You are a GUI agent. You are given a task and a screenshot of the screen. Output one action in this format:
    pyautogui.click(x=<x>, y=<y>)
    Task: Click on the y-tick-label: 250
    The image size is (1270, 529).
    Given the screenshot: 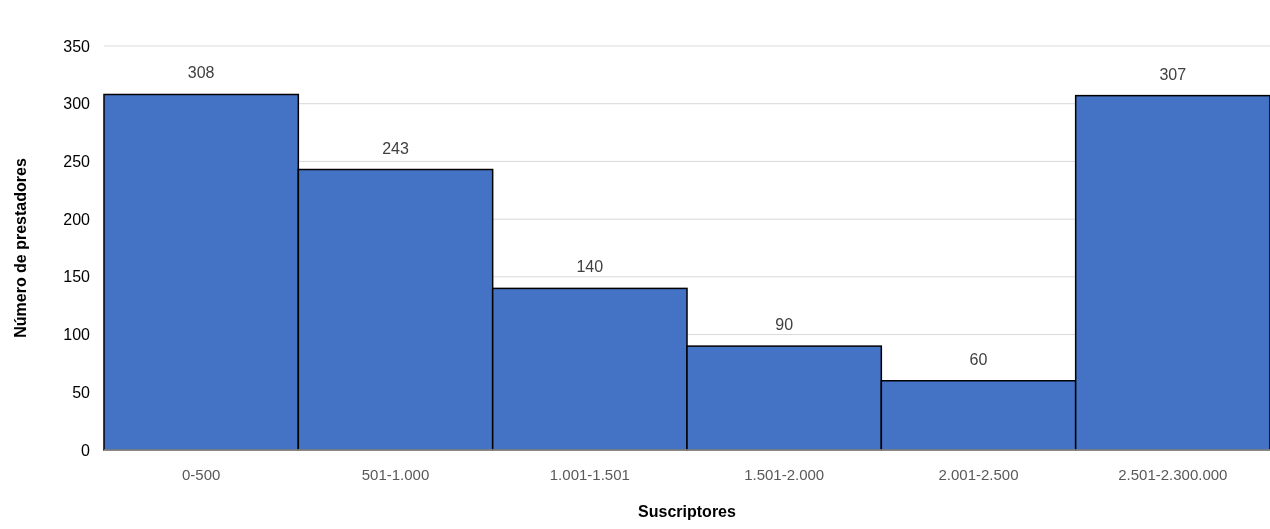 What is the action you would take?
    pyautogui.click(x=77, y=162)
    